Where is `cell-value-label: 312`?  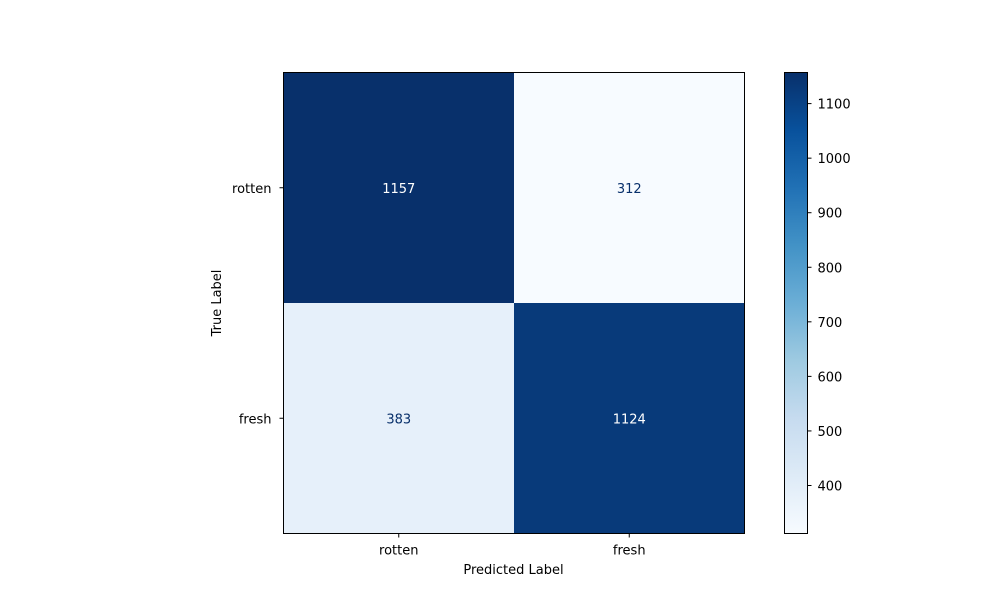
cell-value-label: 312 is located at coordinates (629, 189).